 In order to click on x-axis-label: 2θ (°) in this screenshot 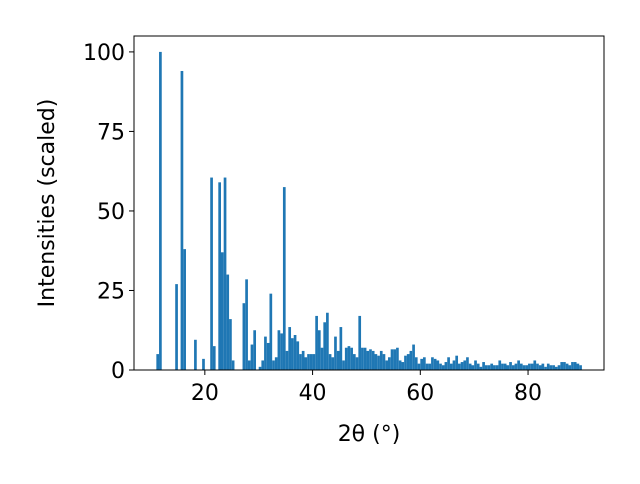, I will do `click(369, 434)`.